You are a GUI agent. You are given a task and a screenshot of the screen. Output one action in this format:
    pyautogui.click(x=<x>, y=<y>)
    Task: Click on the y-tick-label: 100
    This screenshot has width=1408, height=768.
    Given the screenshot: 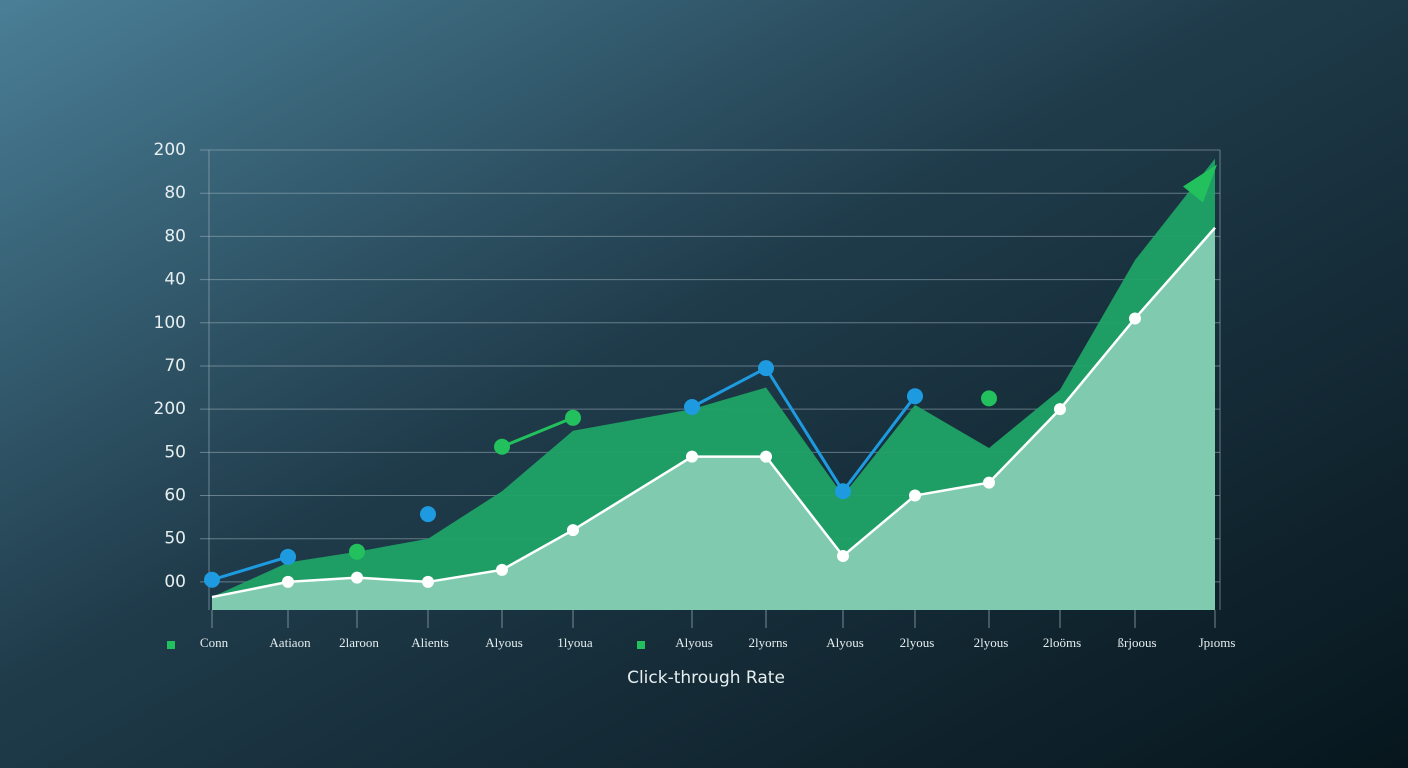 What is the action you would take?
    pyautogui.click(x=170, y=323)
    